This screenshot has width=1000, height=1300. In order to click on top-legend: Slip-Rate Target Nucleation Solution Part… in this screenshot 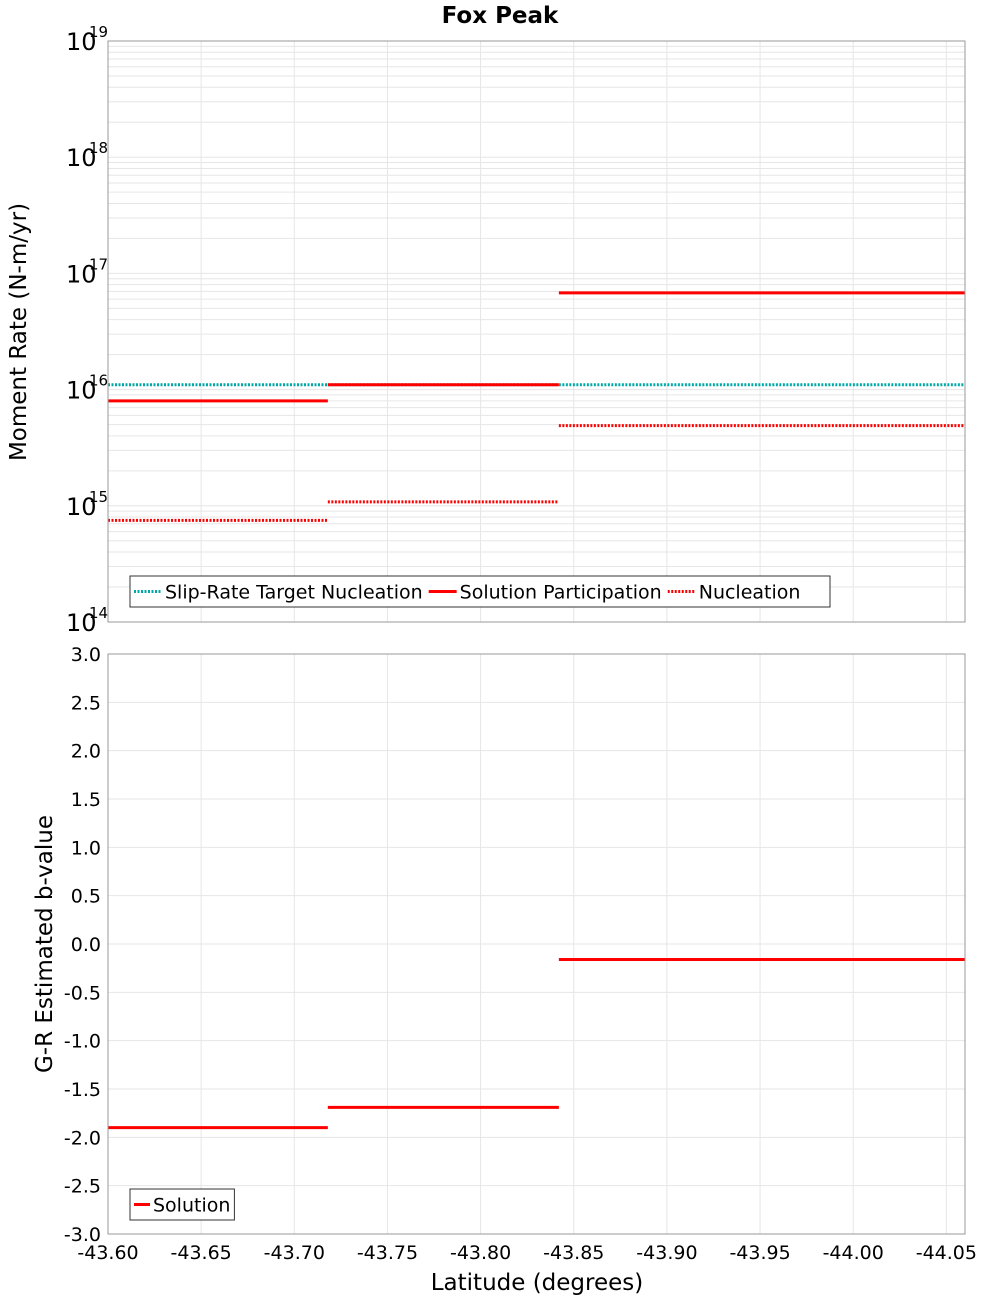, I will do `click(480, 591)`.